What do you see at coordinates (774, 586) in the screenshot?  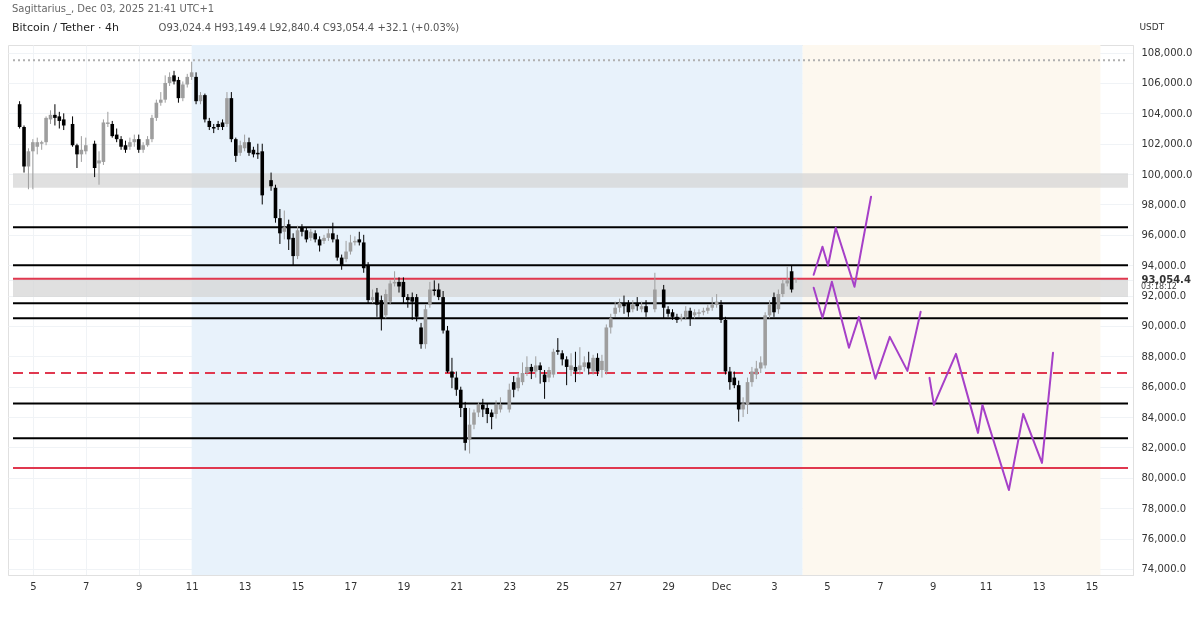 I see `x-tick-label: 3` at bounding box center [774, 586].